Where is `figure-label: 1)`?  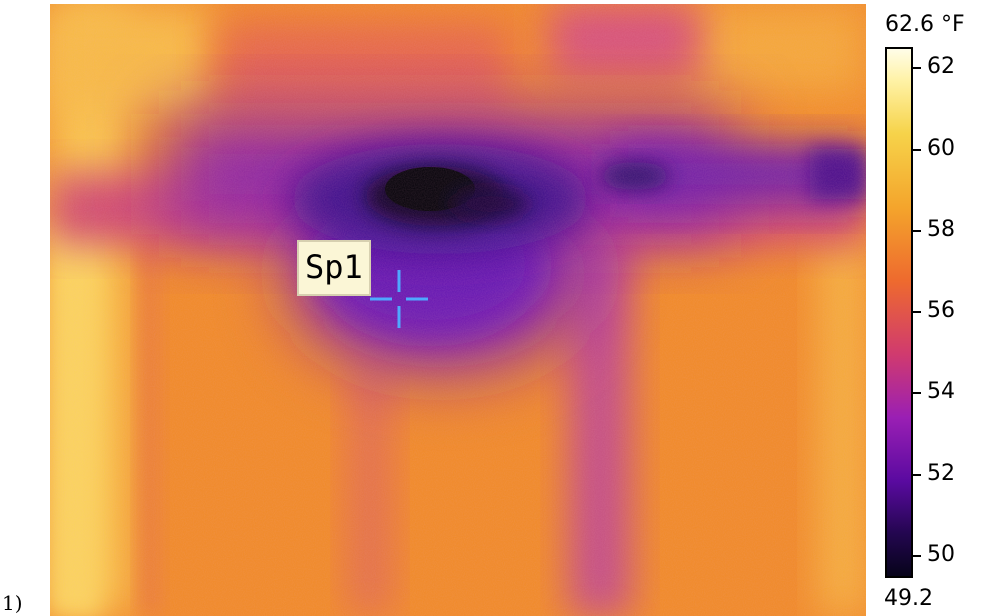
figure-label: 1) is located at coordinates (12, 603).